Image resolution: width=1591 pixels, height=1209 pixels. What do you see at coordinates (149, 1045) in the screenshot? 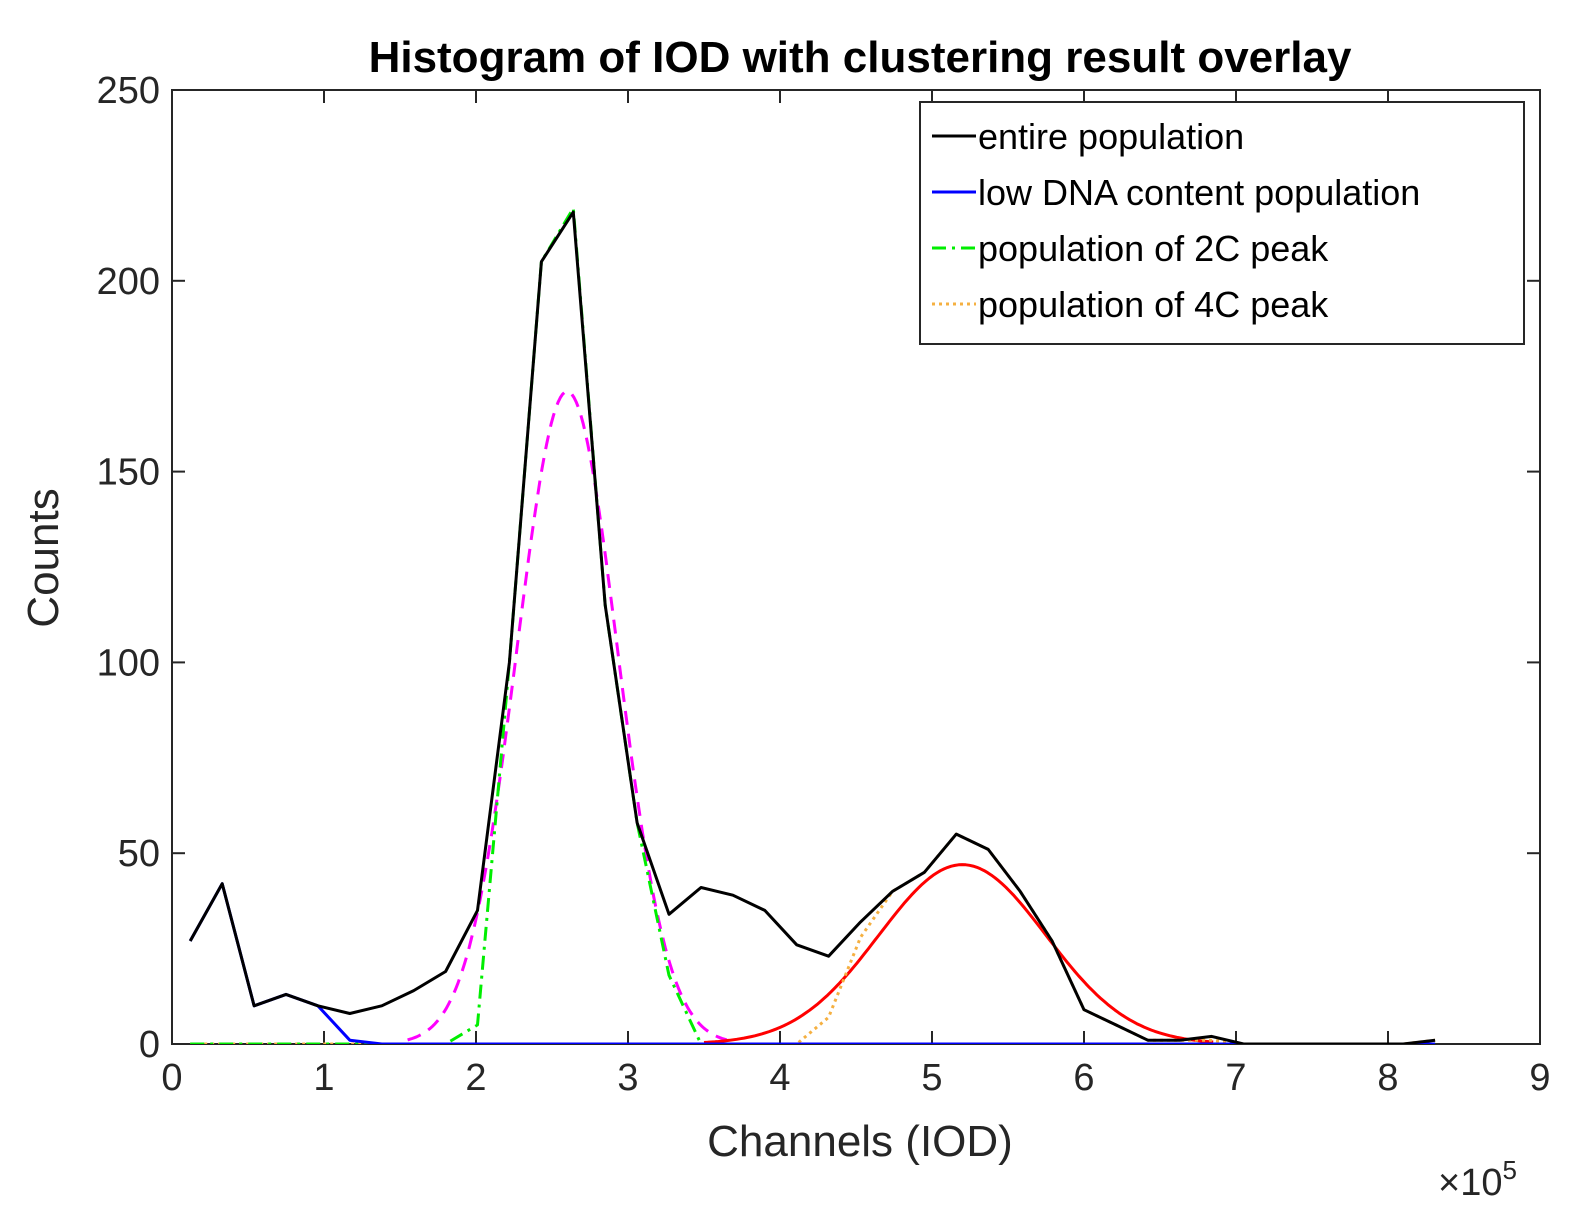
I see `y-tick-label: 0` at bounding box center [149, 1045].